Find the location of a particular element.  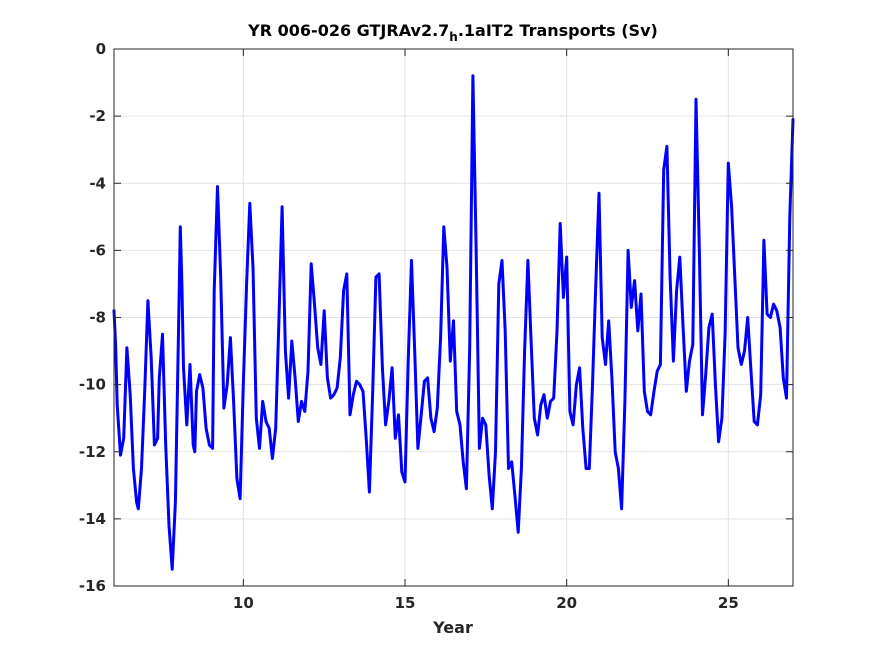

chart-title-tail: .1aIT2 Transports (Sv) is located at coordinates (558, 30).